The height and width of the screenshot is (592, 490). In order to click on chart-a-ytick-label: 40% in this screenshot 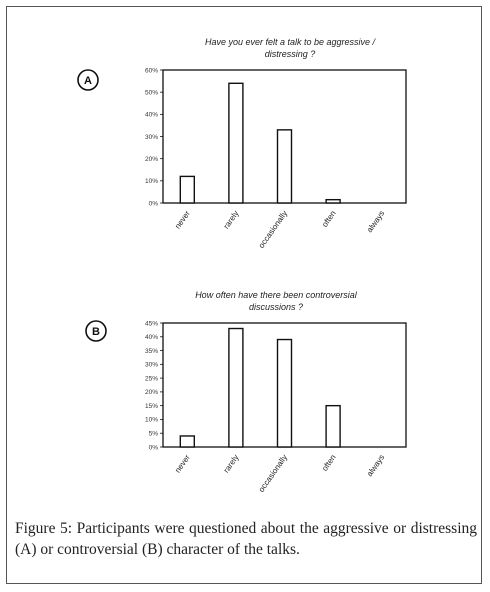, I will do `click(151, 115)`.